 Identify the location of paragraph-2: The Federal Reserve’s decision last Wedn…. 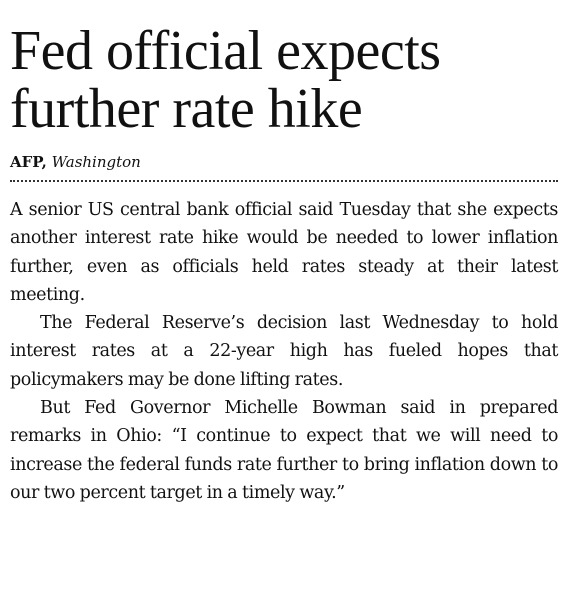
(284, 351).